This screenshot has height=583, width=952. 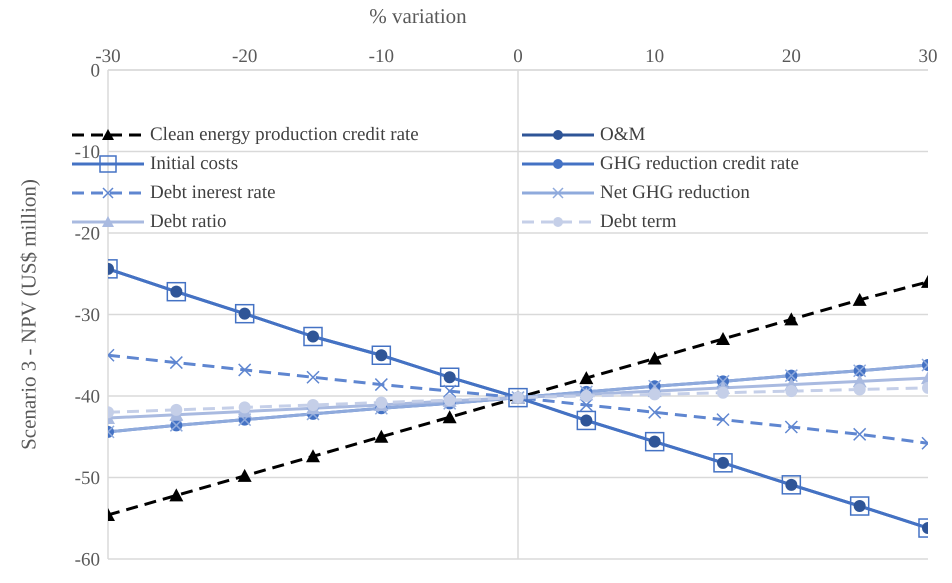 What do you see at coordinates (87, 153) in the screenshot?
I see `y-tick-label: -10` at bounding box center [87, 153].